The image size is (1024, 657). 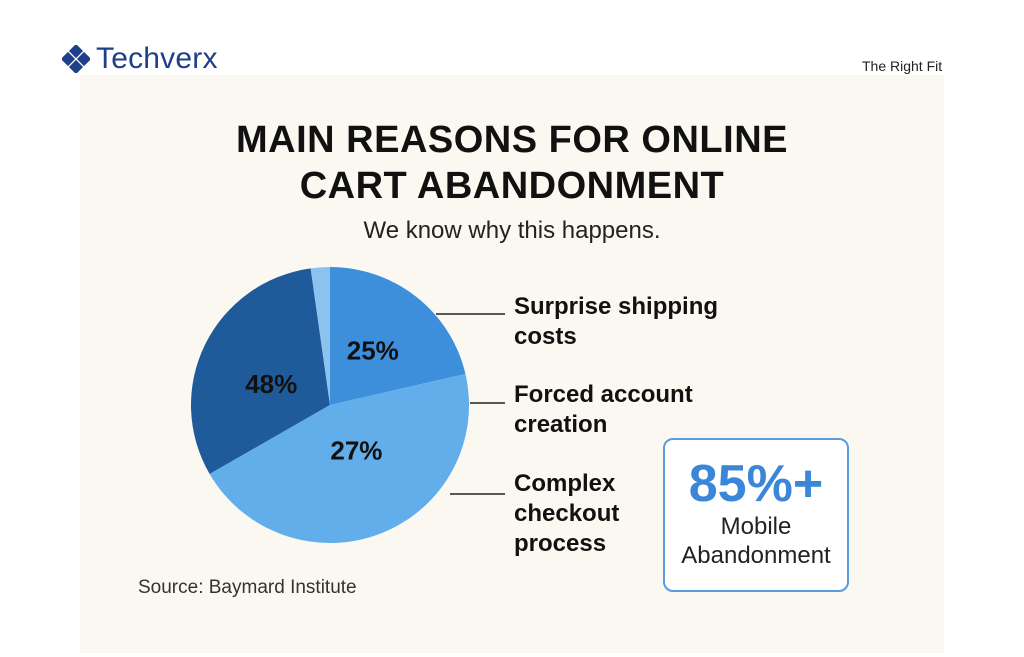 I want to click on legend-label-account-line-2: creation, so click(x=561, y=424).